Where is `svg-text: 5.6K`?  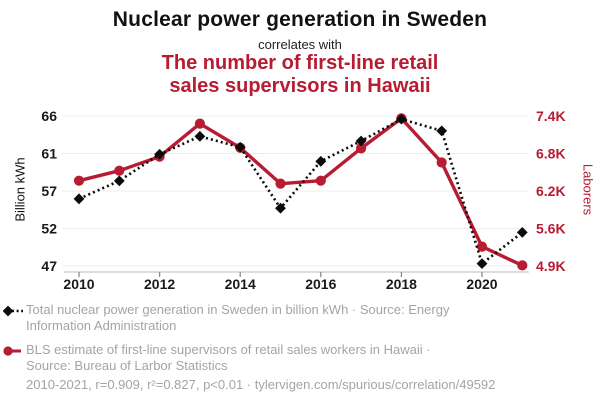
svg-text: 5.6K is located at coordinates (551, 229).